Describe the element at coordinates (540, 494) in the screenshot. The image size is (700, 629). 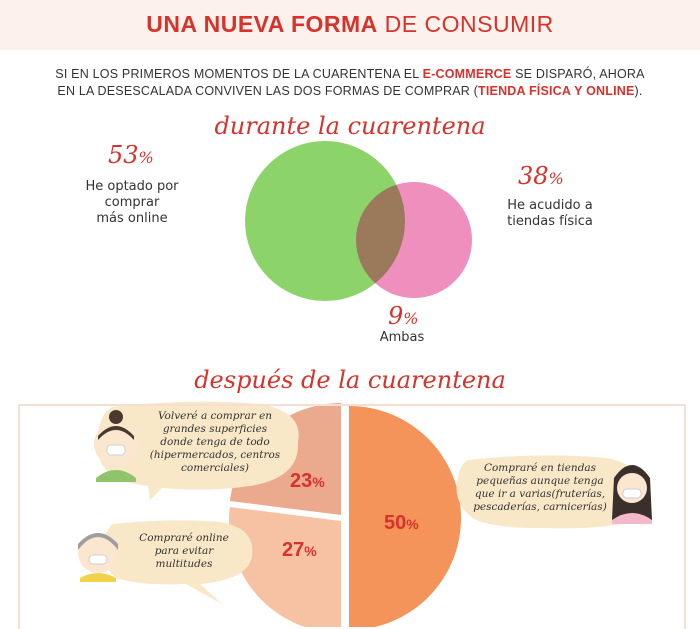
I see `bubble-3-line: que ir a varias(fruterías,` at that location.